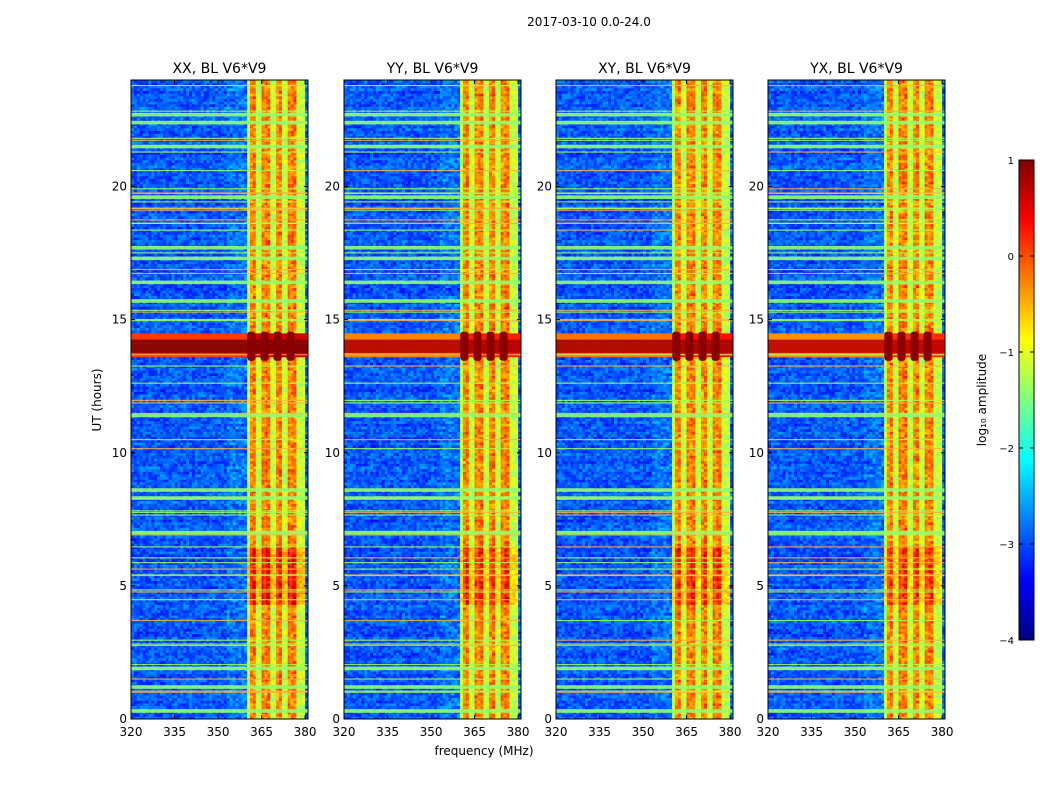 The image size is (1050, 800). I want to click on colorbar-gradient, so click(1026, 400).